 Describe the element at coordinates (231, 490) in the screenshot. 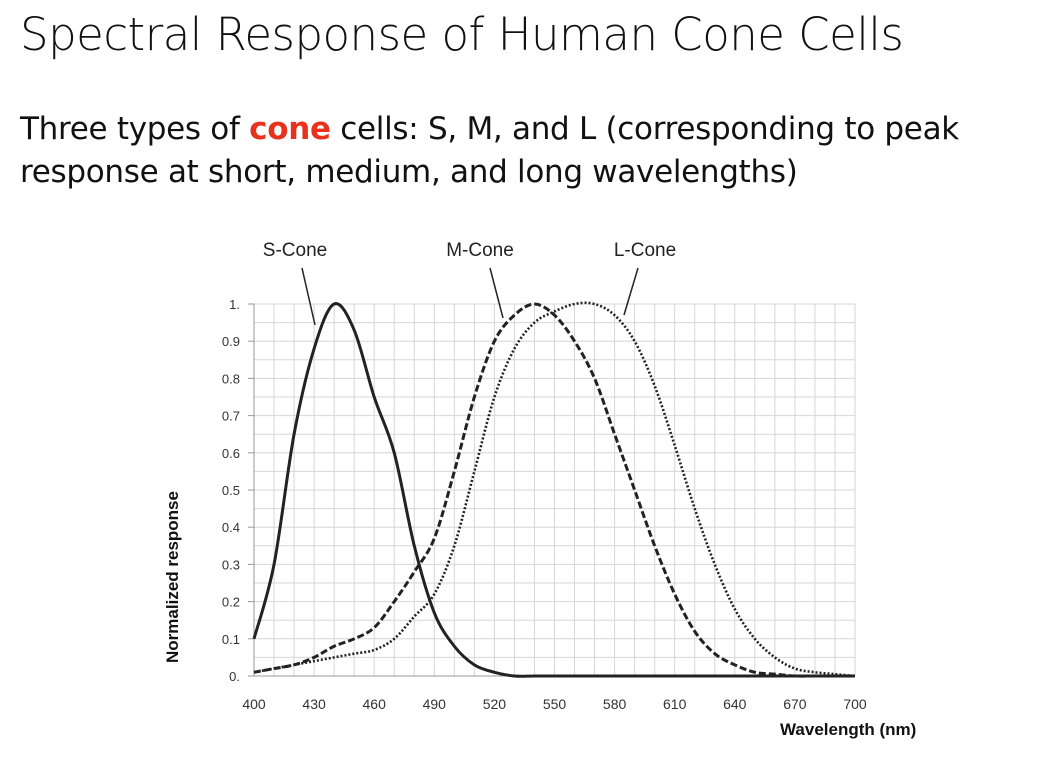

I see `y-tick-label: 0.5` at that location.